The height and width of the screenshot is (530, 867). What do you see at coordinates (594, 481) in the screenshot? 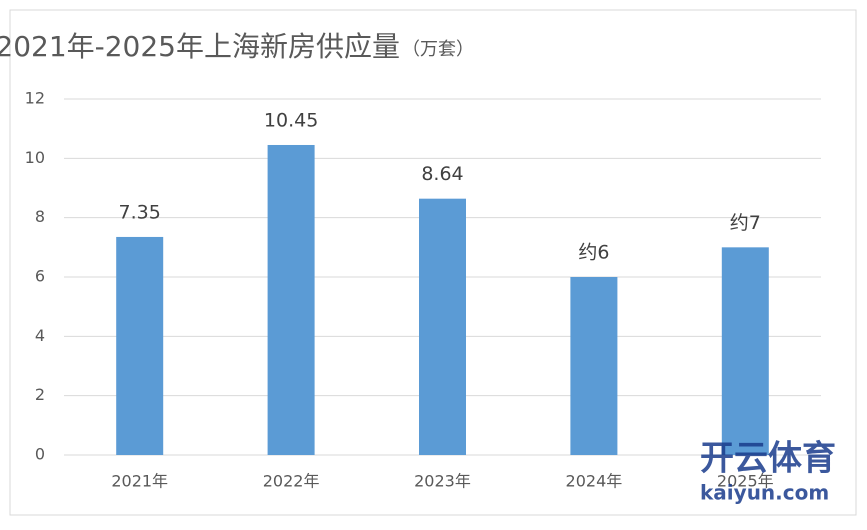
I see `x-tick-label: 2024年` at bounding box center [594, 481].